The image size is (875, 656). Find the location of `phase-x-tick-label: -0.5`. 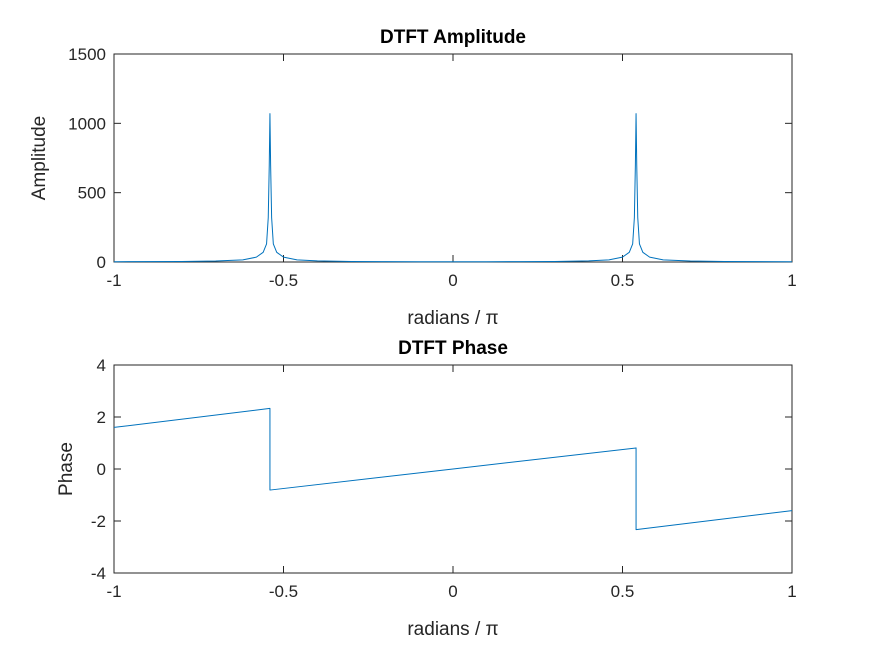

phase-x-tick-label: -0.5 is located at coordinates (283, 591).